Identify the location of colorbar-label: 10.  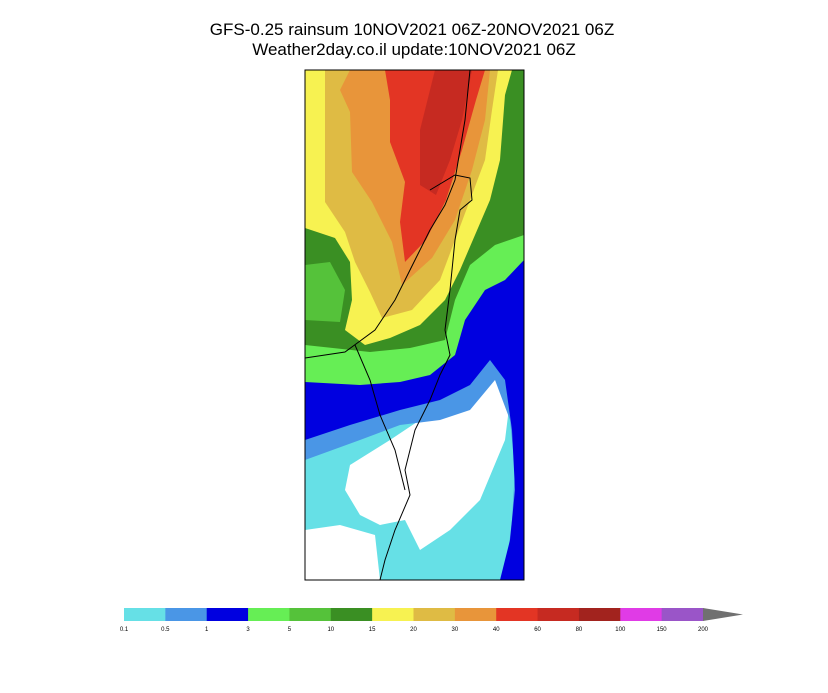
(330, 630).